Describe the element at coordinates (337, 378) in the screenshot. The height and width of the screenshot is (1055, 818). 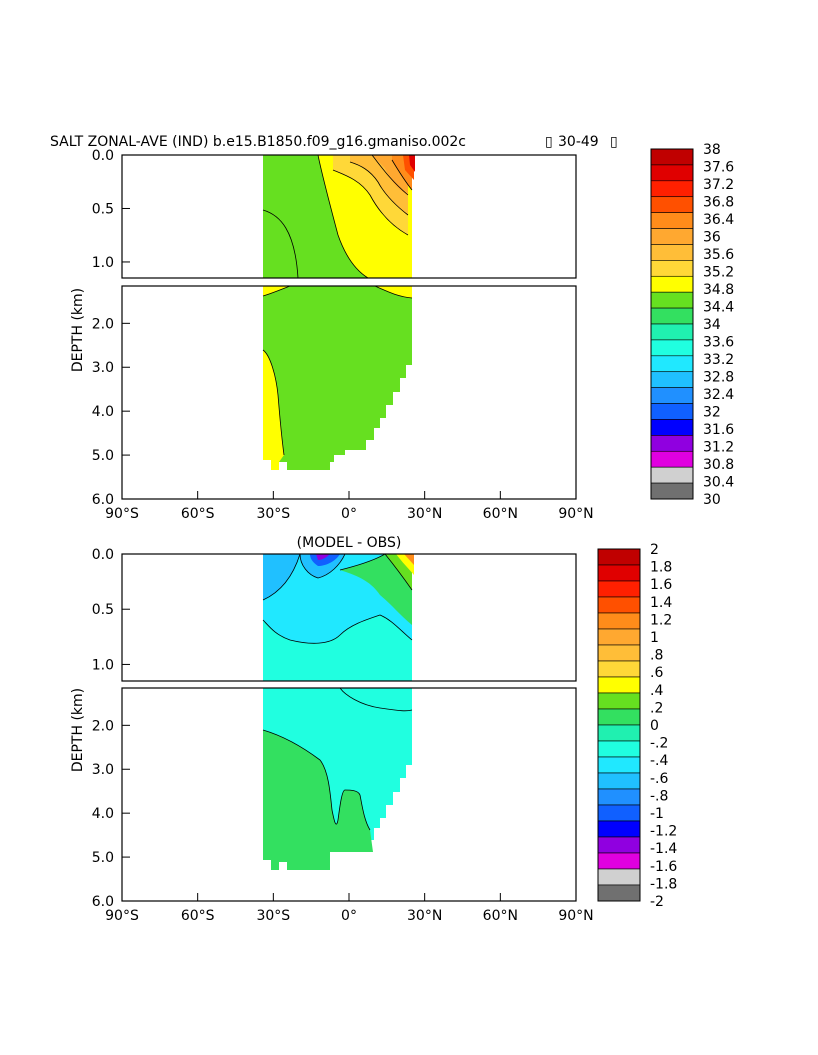
I see `salinity-lower-field` at that location.